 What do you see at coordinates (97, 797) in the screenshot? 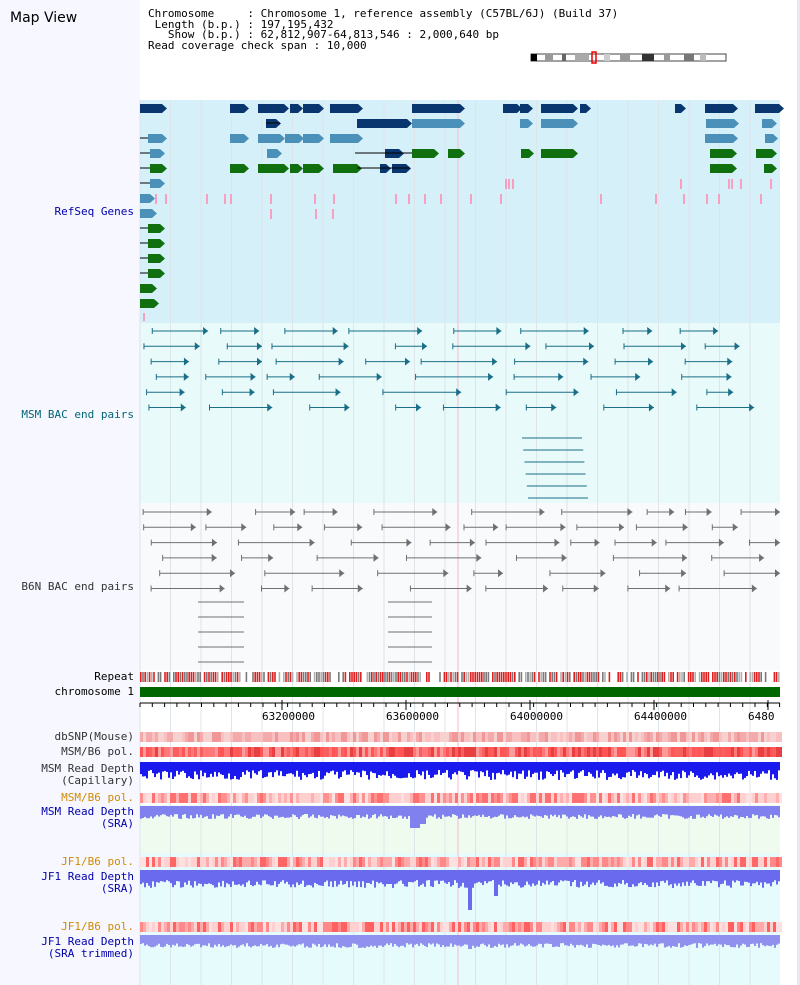
I see `track-label-msm-pol-sra: MSM/B6 pol.` at bounding box center [97, 797].